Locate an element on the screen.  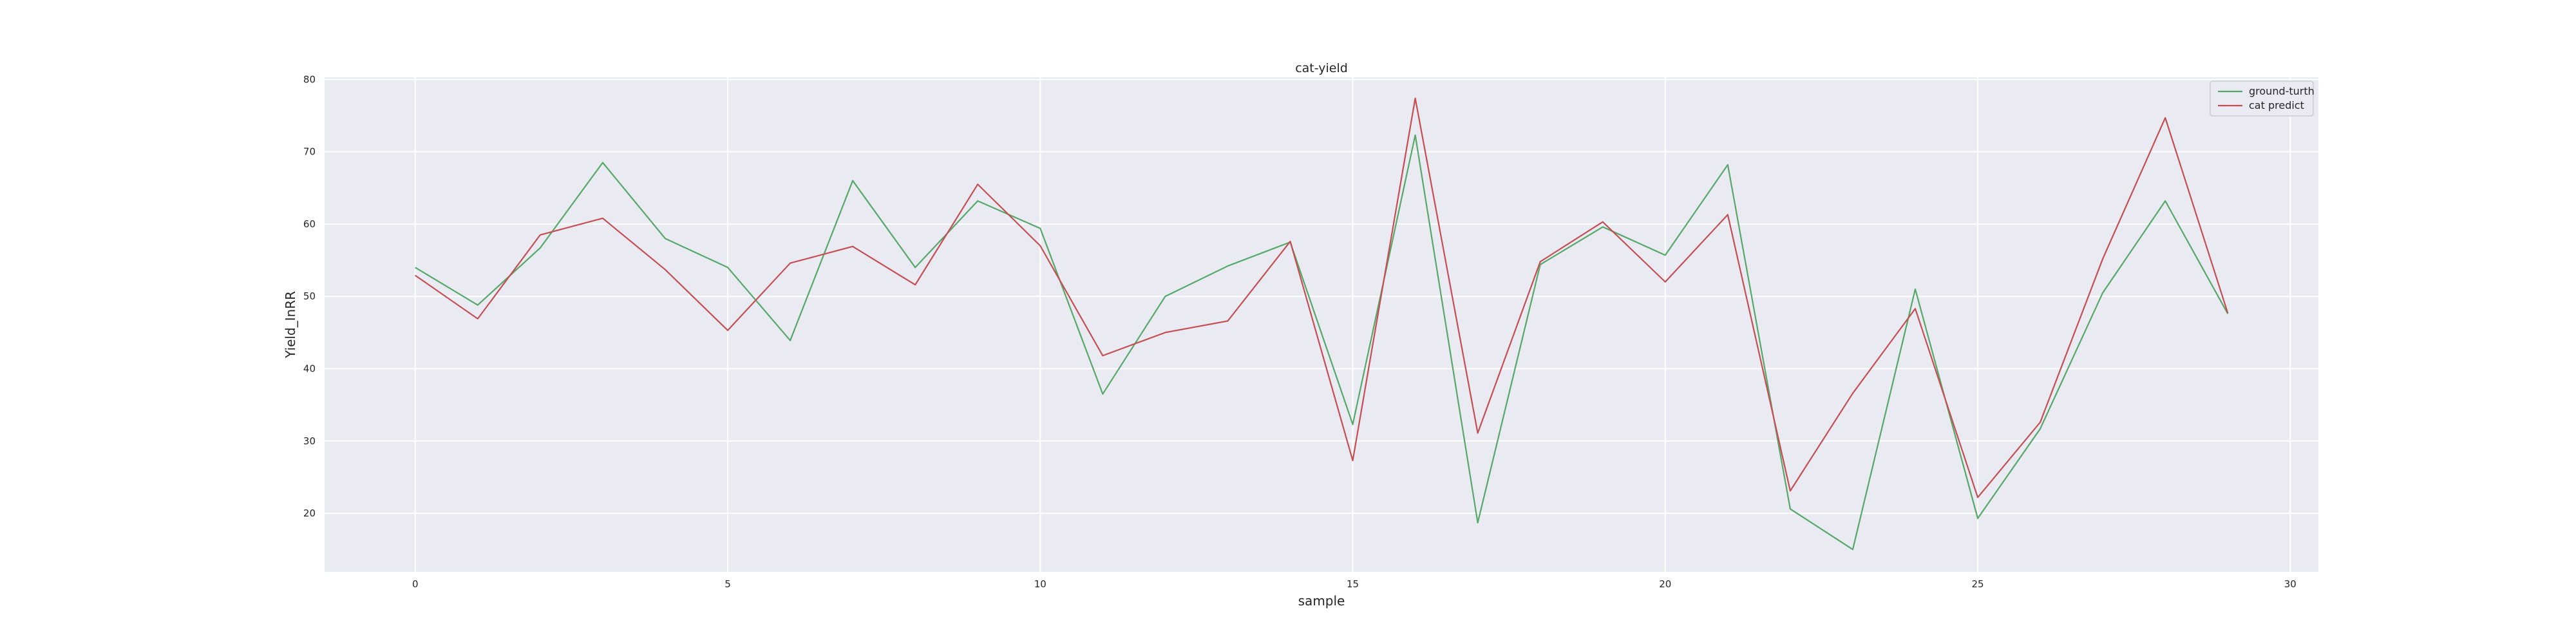
y-tick-label: 70 is located at coordinates (309, 152).